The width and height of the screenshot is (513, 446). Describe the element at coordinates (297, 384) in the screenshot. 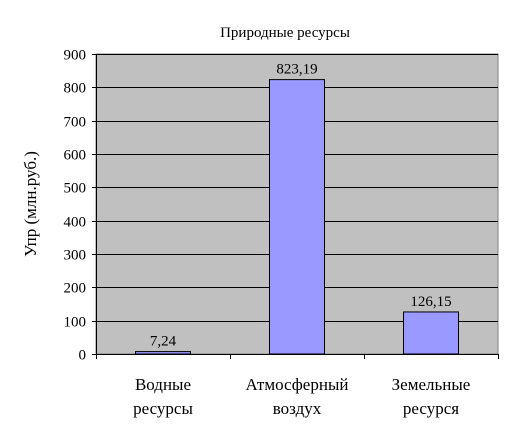

I see `x-tick-label: Атмосферный` at that location.